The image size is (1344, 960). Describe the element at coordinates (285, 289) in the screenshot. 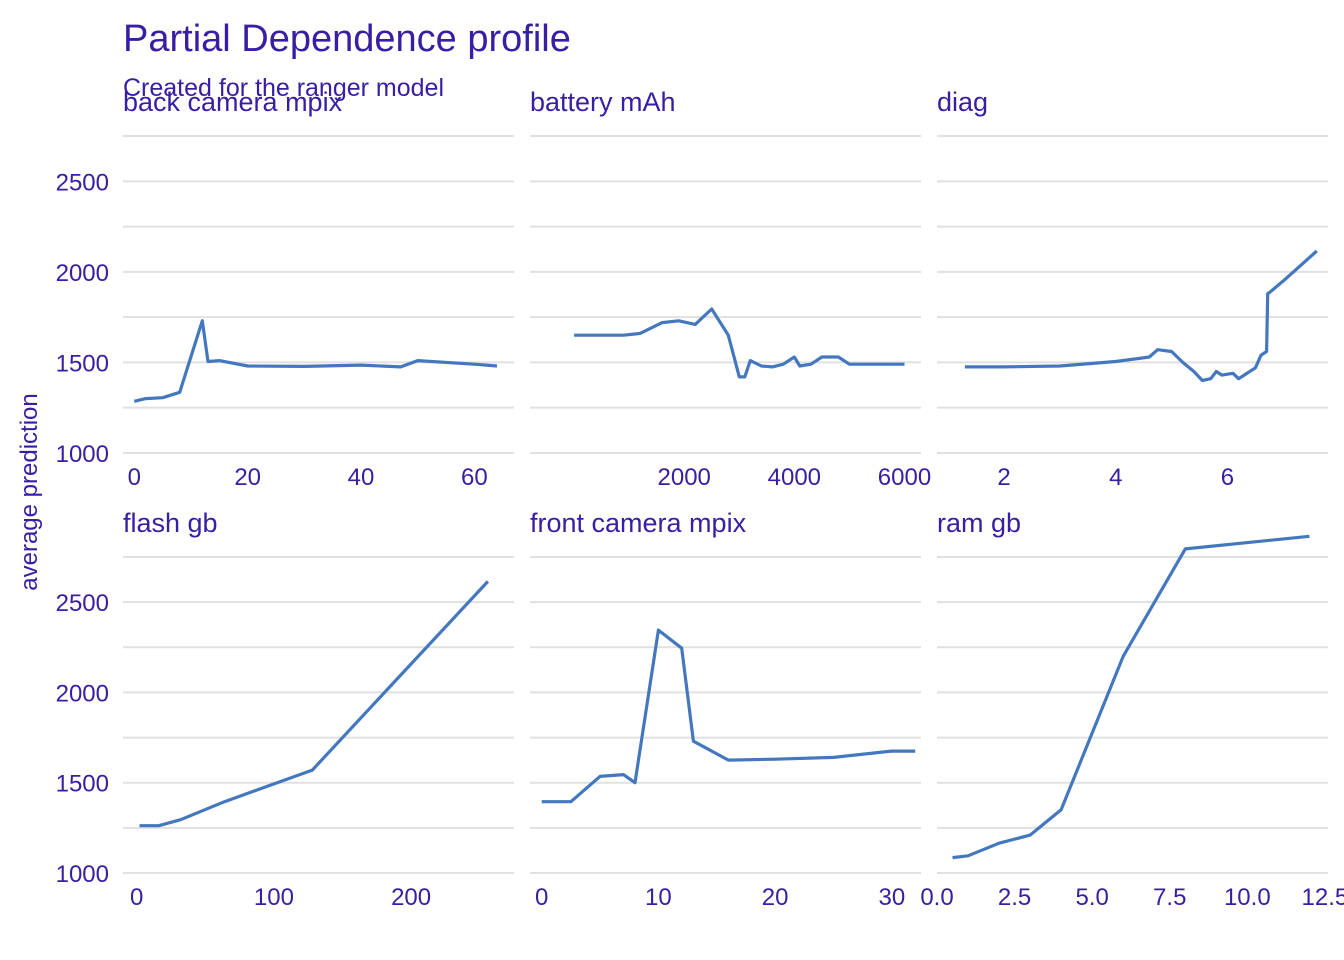

I see `panel-back-camera-mpix: back camera mpix 0 20 40 60 1000 1500 2000 2500` at that location.